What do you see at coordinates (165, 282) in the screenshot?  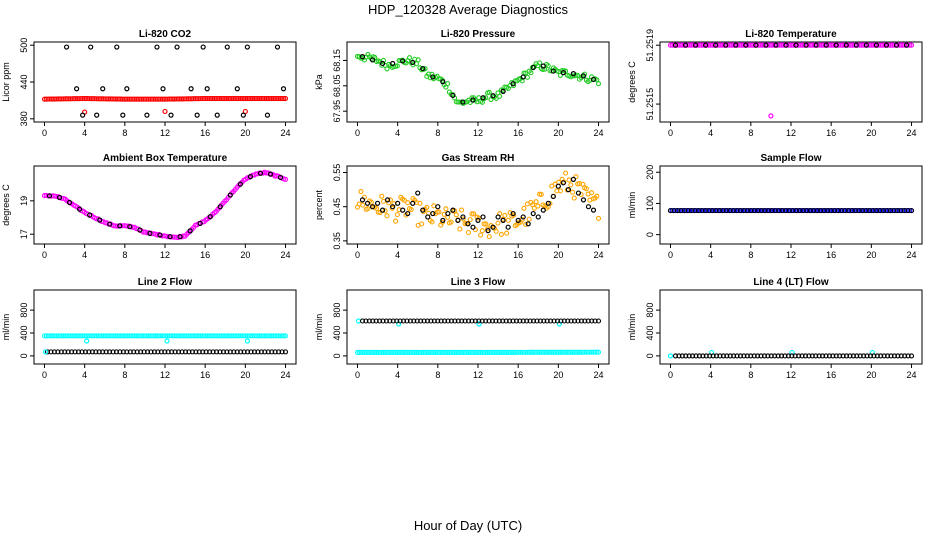 I see `panel-title: Line 2 Flow` at bounding box center [165, 282].